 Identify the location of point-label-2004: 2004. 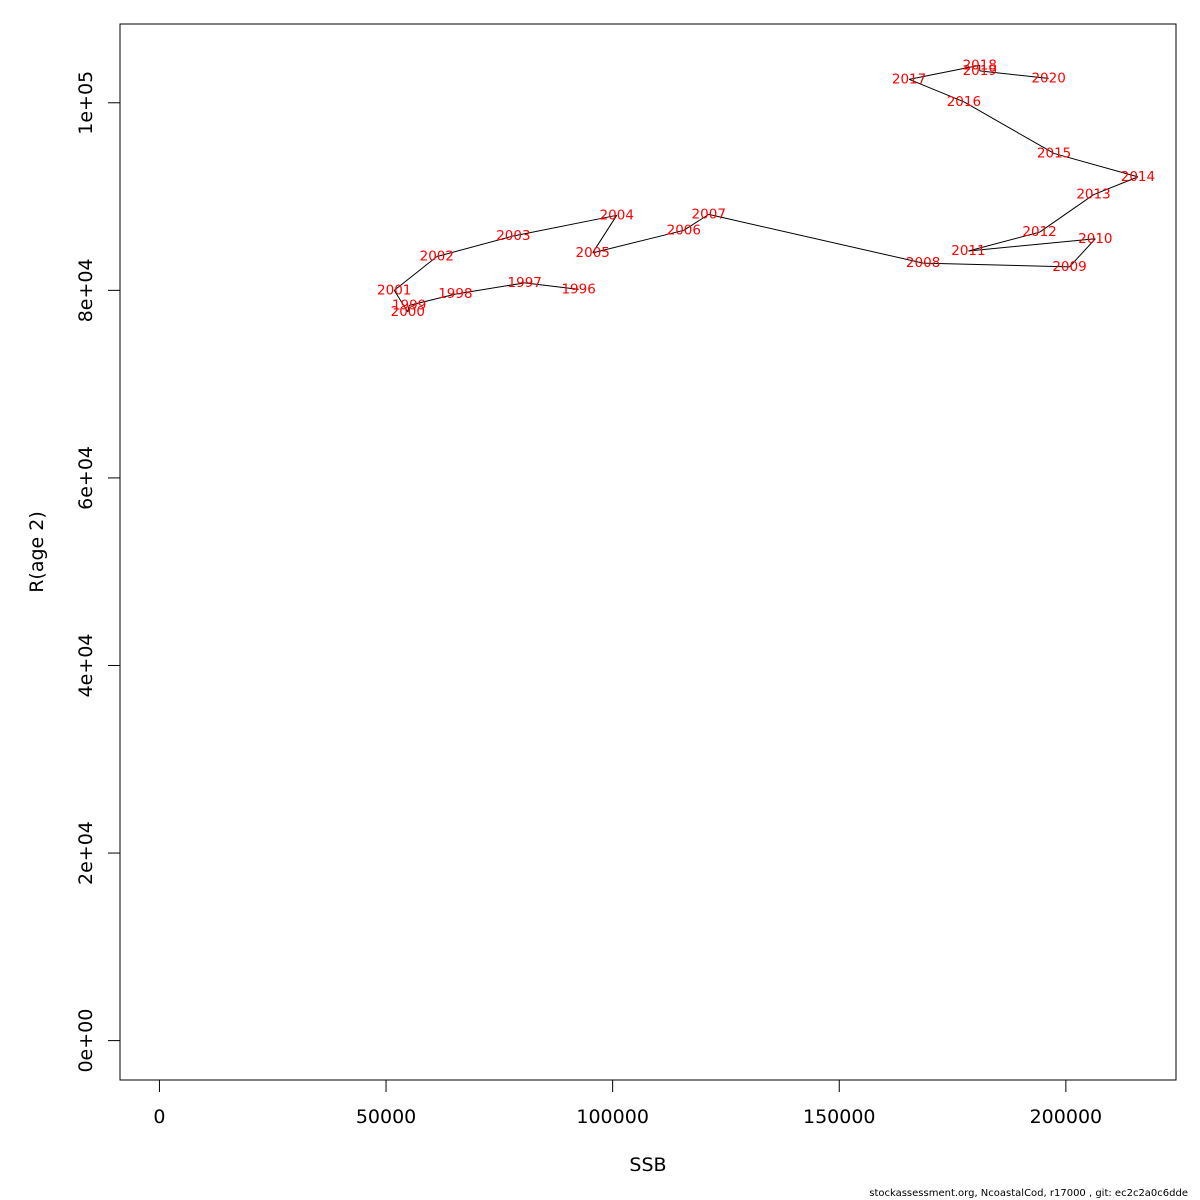
(617, 215).